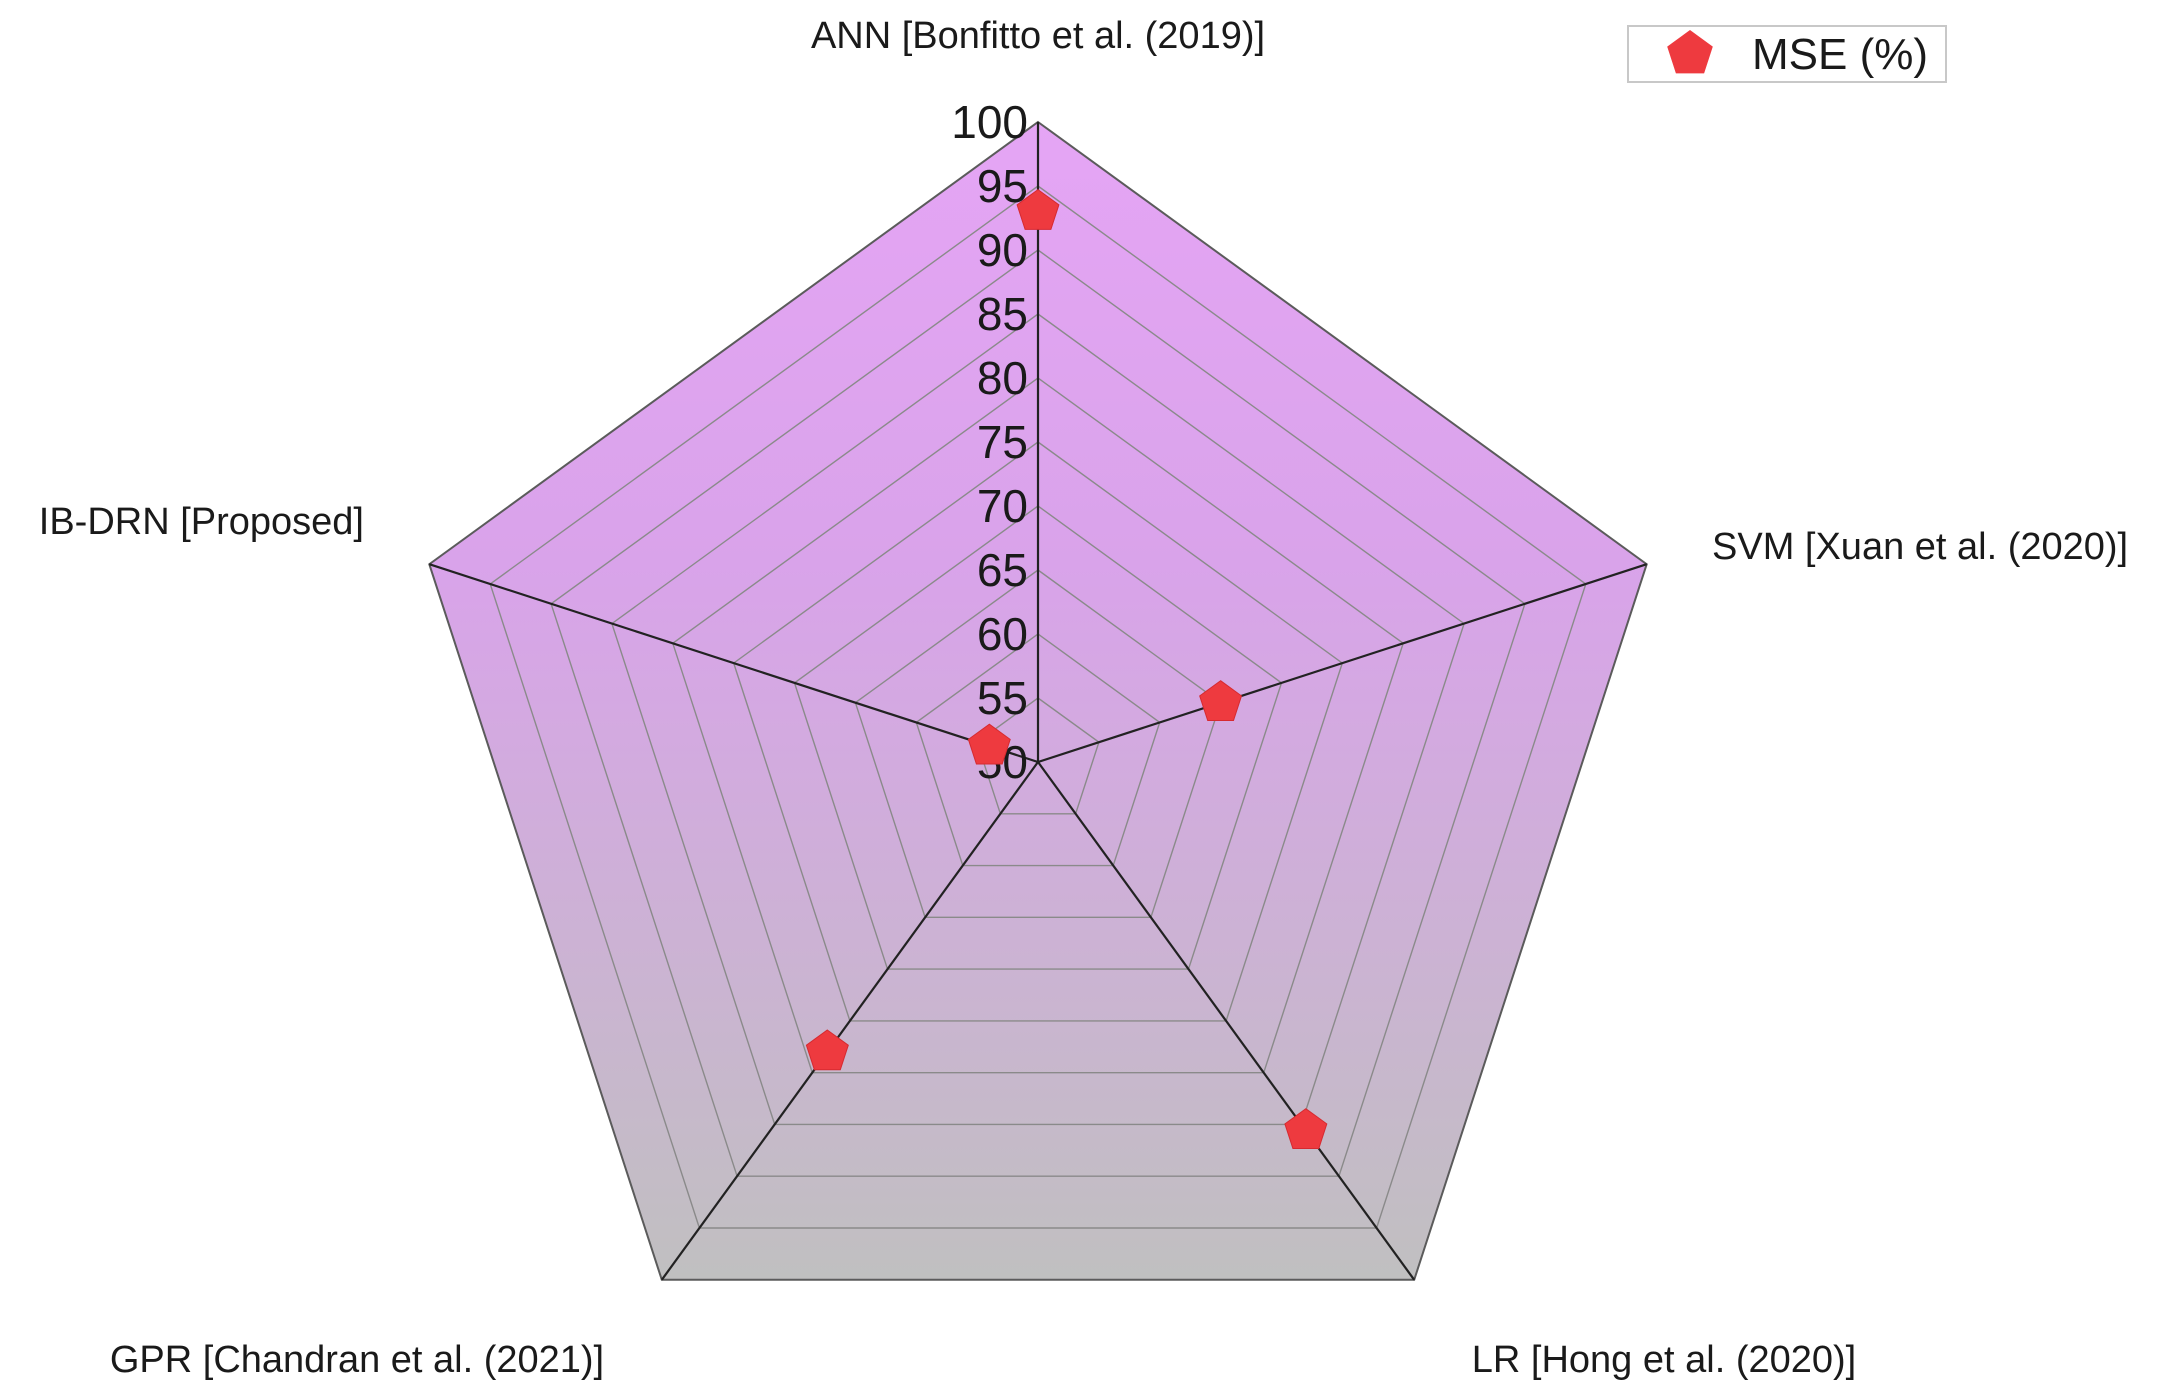 This screenshot has width=2169, height=1395. I want to click on tick-label: 60, so click(1002, 634).